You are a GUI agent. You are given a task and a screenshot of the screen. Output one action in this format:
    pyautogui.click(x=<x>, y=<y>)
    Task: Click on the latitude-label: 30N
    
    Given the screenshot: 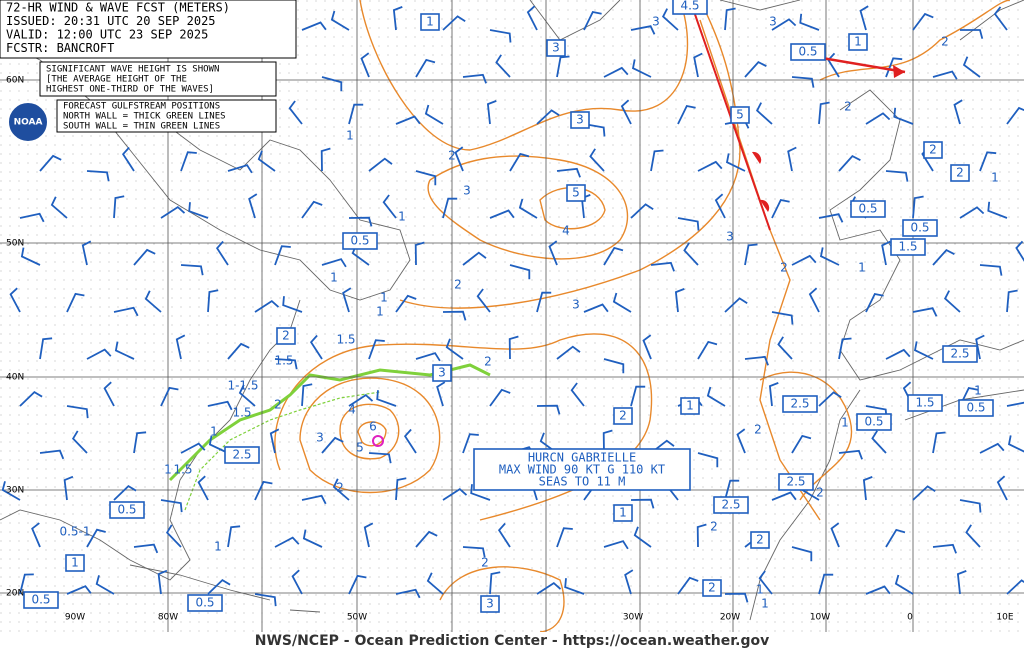 What is the action you would take?
    pyautogui.click(x=15, y=491)
    